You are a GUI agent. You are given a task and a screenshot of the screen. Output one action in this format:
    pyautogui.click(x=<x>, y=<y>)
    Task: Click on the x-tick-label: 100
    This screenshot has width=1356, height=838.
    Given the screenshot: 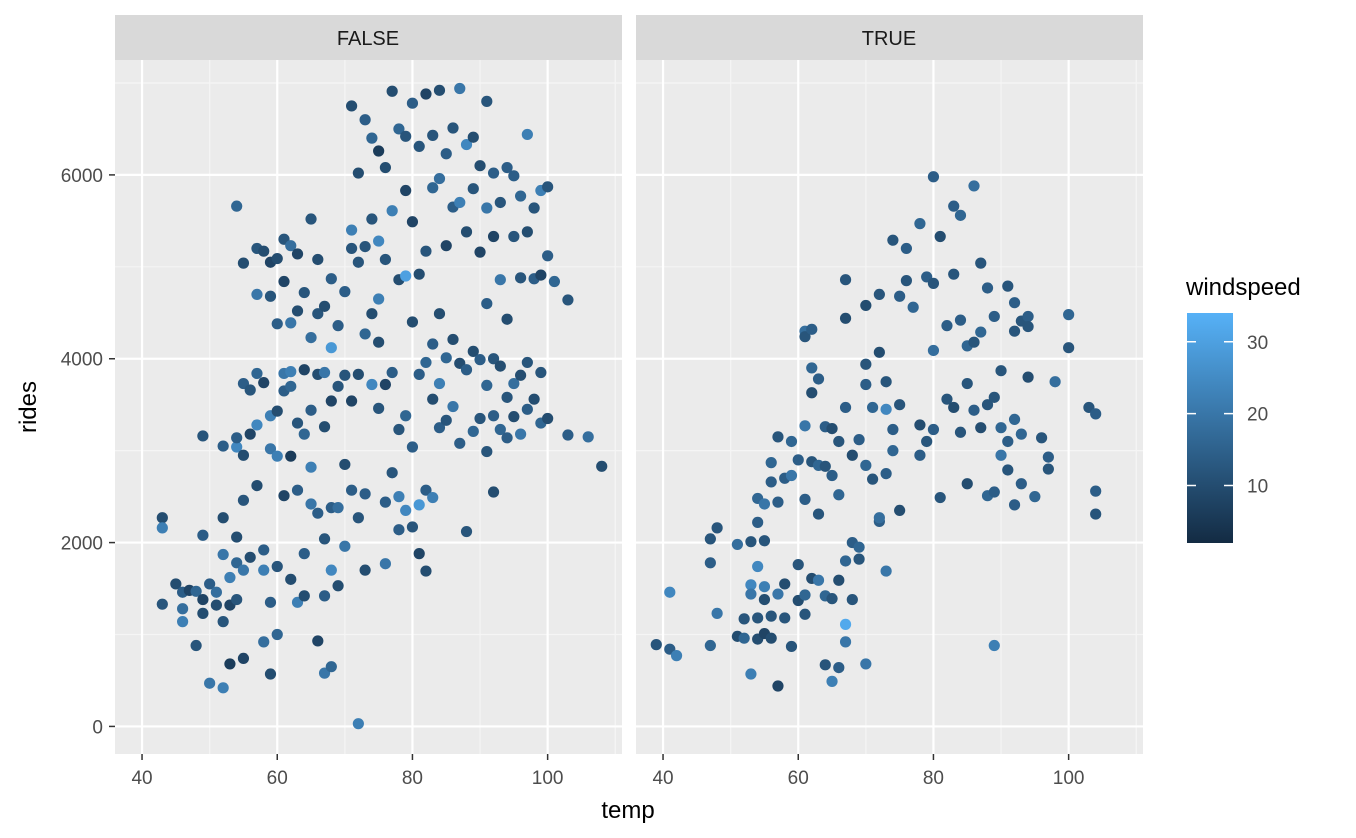 What is the action you would take?
    pyautogui.click(x=548, y=778)
    